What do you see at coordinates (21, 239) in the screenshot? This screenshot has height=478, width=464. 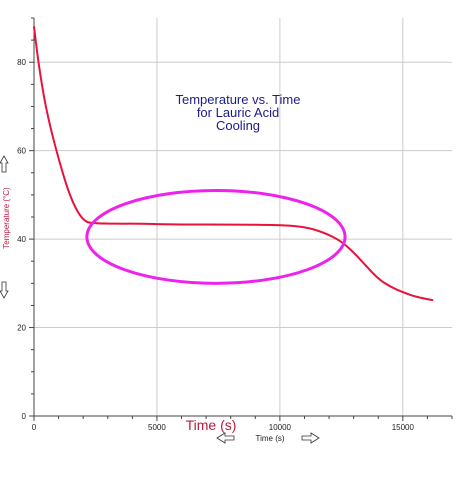 I see `y-tick-label: 40` at bounding box center [21, 239].